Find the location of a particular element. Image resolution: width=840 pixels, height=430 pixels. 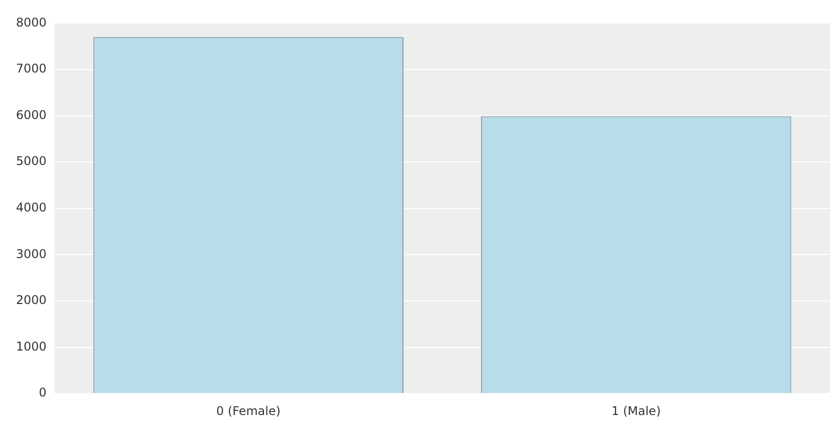

y-tick-label: 5000 is located at coordinates (31, 161).